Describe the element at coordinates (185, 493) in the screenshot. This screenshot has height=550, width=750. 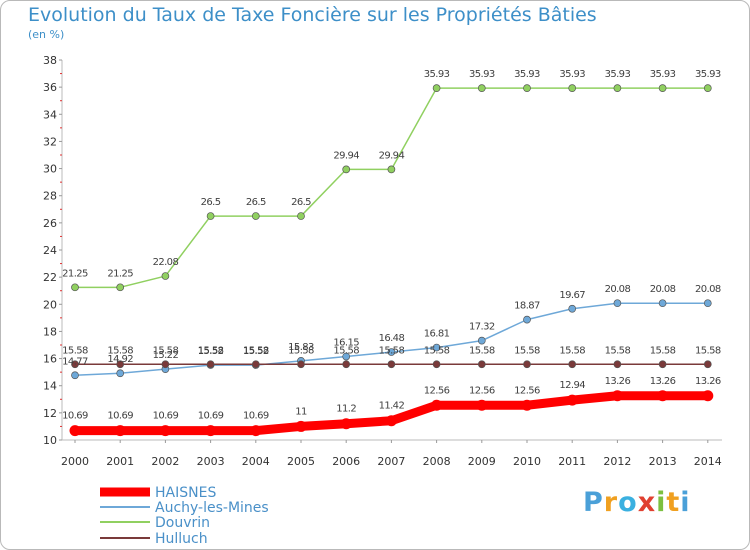
I see `legend-label: HAISNES` at that location.